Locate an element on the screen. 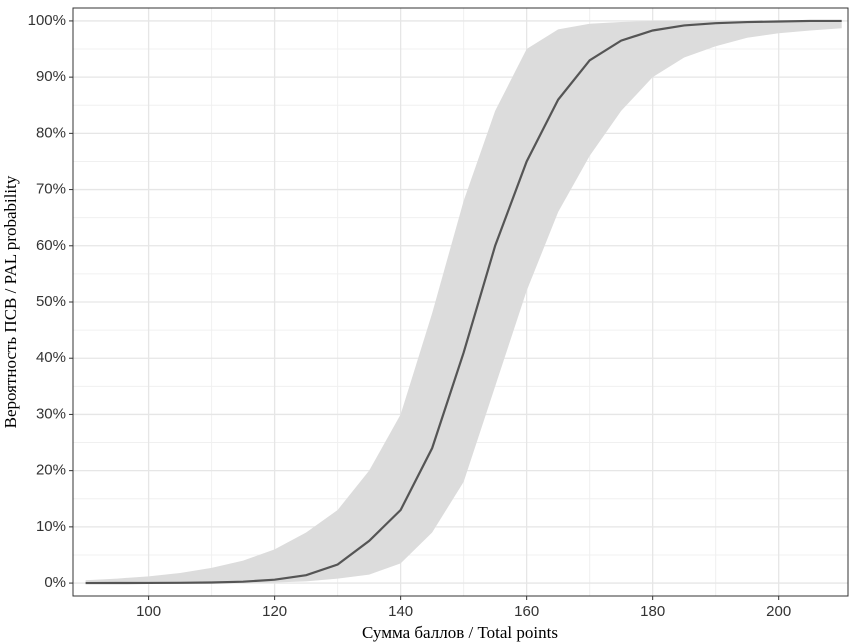 The width and height of the screenshot is (860, 644). y-tick-label: 70% is located at coordinates (51, 189).